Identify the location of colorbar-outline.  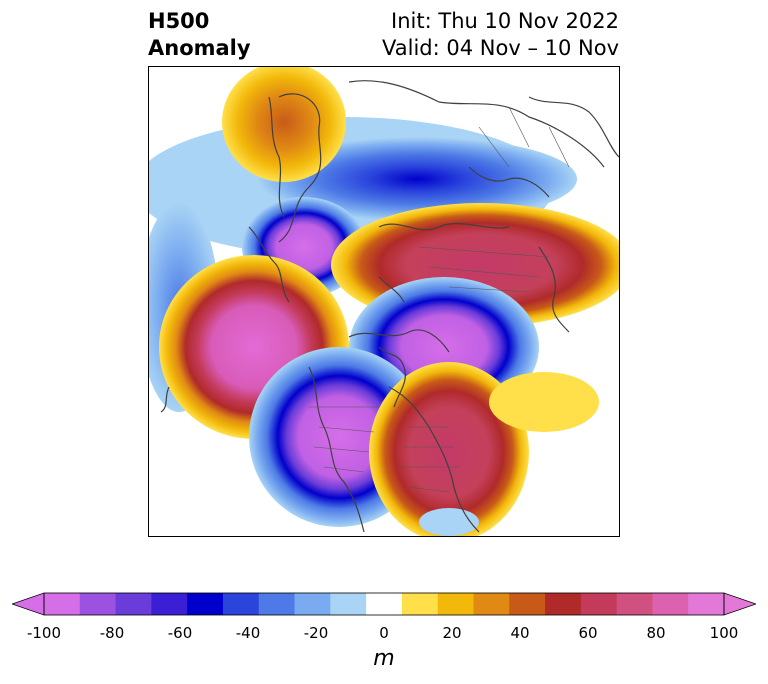
(384, 604).